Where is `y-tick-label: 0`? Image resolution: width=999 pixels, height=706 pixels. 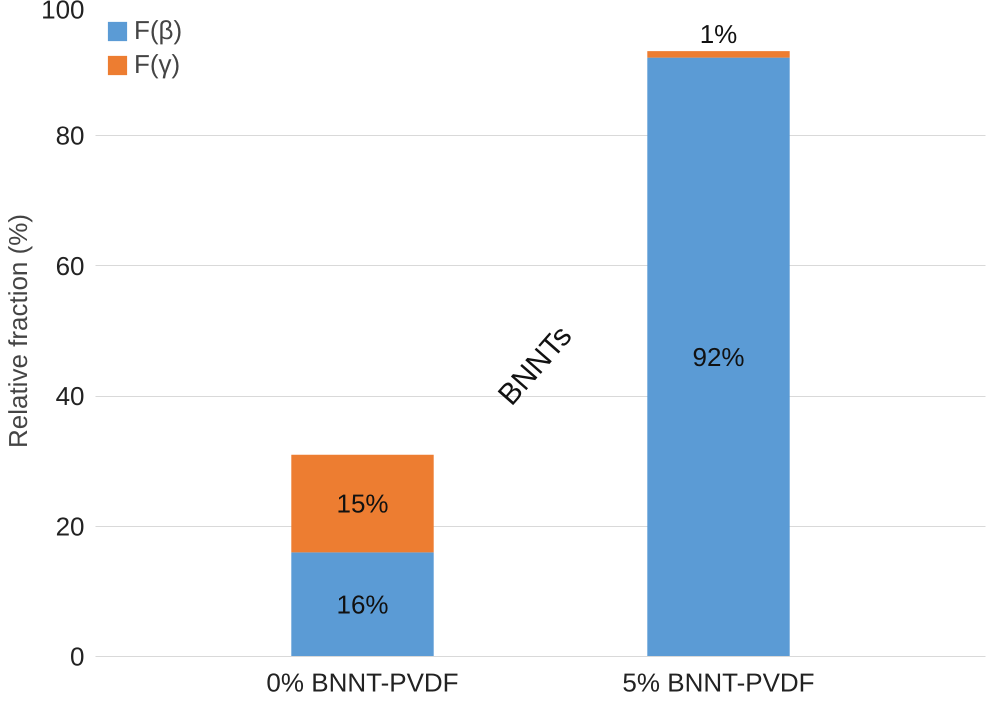
y-tick-label: 0 is located at coordinates (77, 657).